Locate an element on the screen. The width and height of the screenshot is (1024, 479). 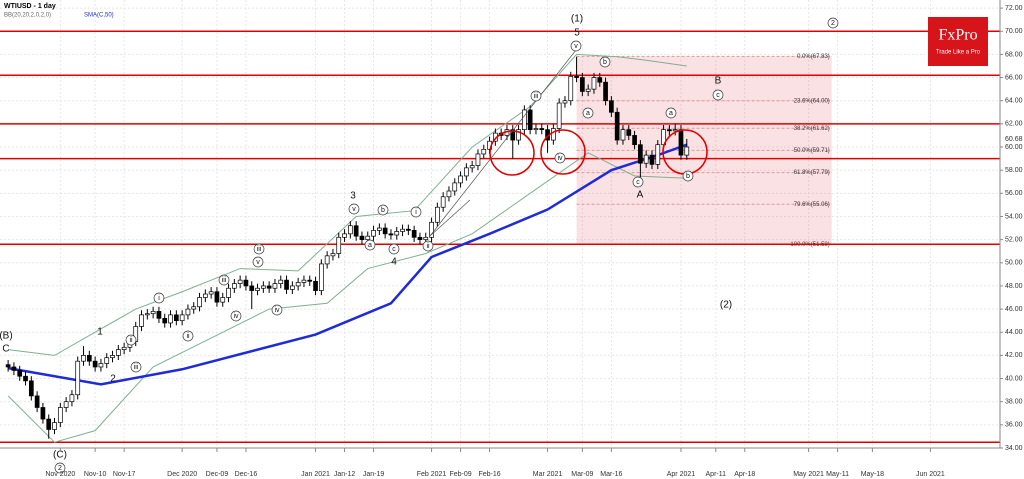
highlight-circle is located at coordinates (563, 152).